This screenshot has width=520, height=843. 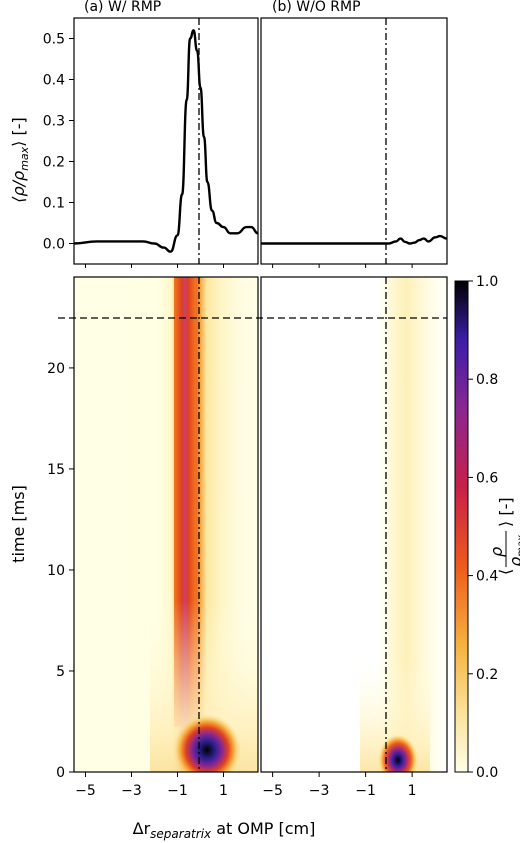 What do you see at coordinates (18, 132) in the screenshot?
I see `top-y-label-end: ⟩ [-]` at bounding box center [18, 132].